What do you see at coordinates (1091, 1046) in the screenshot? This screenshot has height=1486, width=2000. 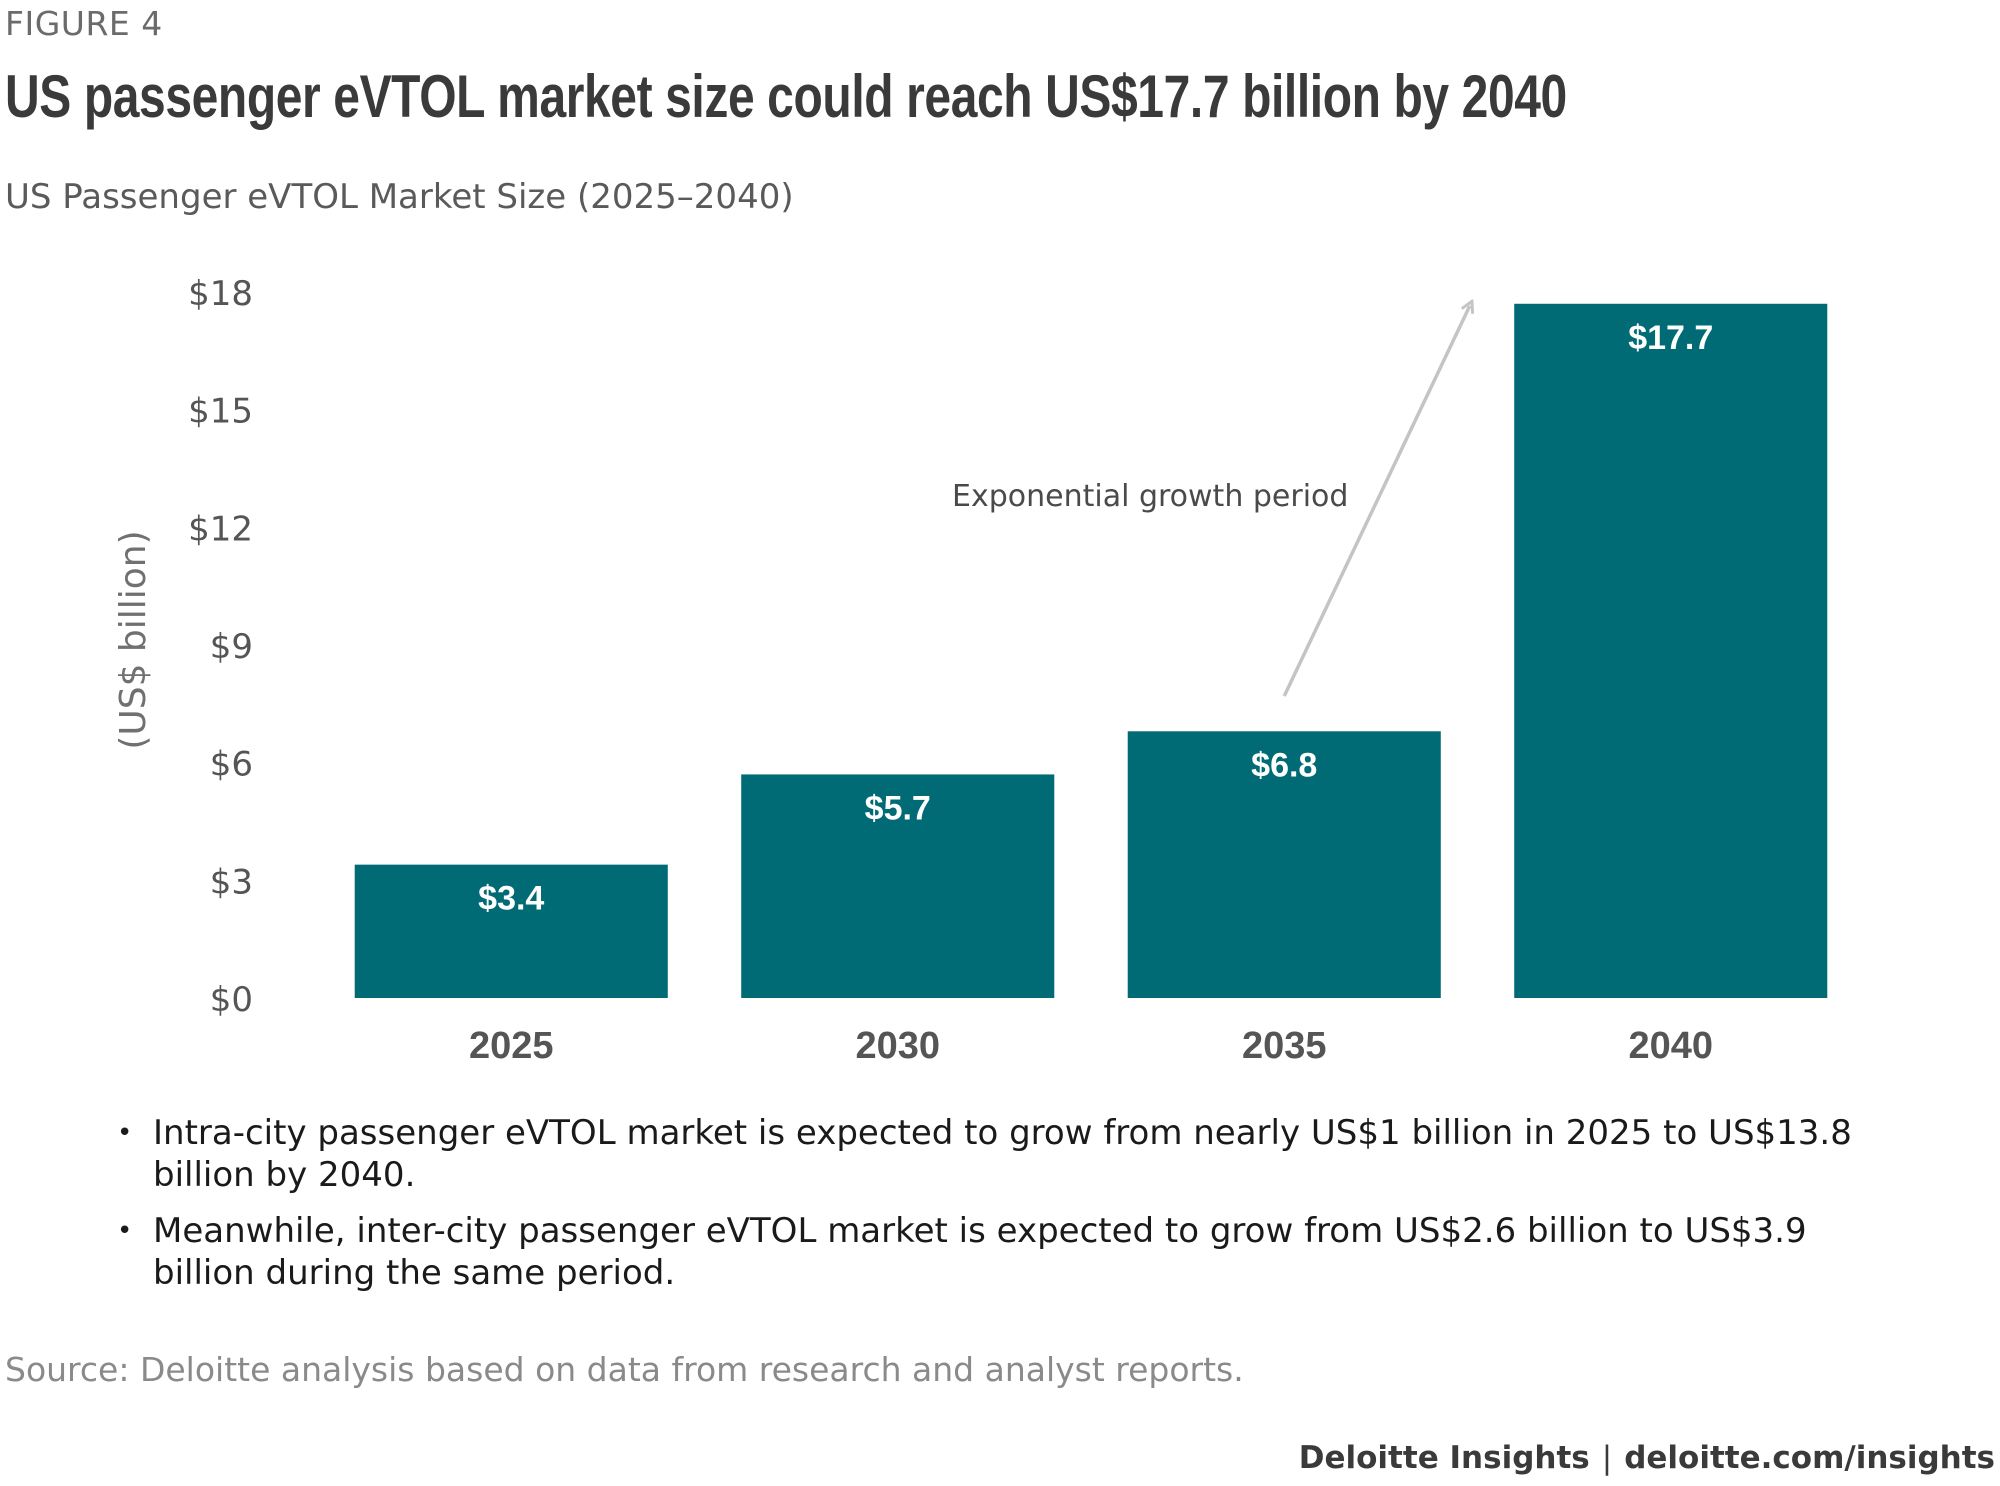 I see `x-axis: 2025 2030 2035 2040` at bounding box center [1091, 1046].